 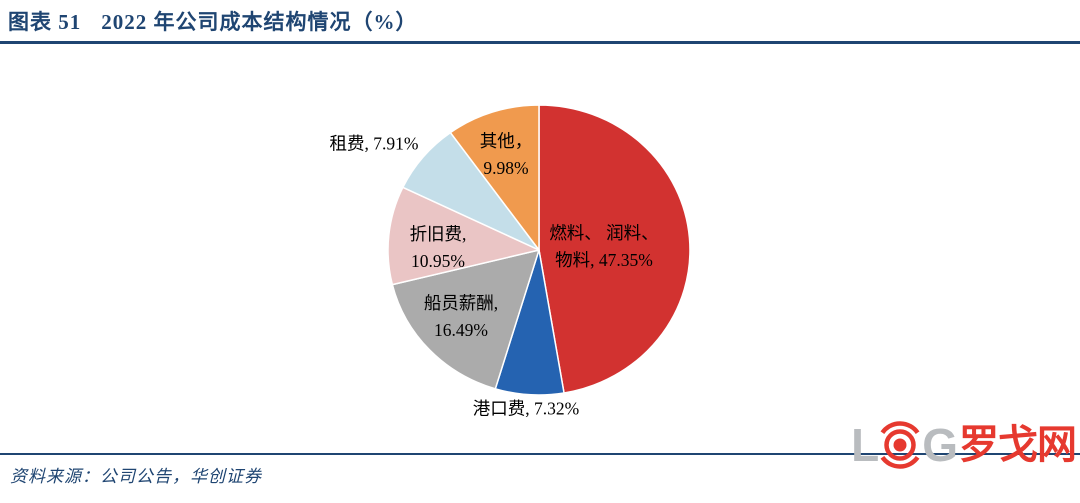 What do you see at coordinates (1018, 445) in the screenshot?
I see `logo-site-name: 罗戈网` at bounding box center [1018, 445].